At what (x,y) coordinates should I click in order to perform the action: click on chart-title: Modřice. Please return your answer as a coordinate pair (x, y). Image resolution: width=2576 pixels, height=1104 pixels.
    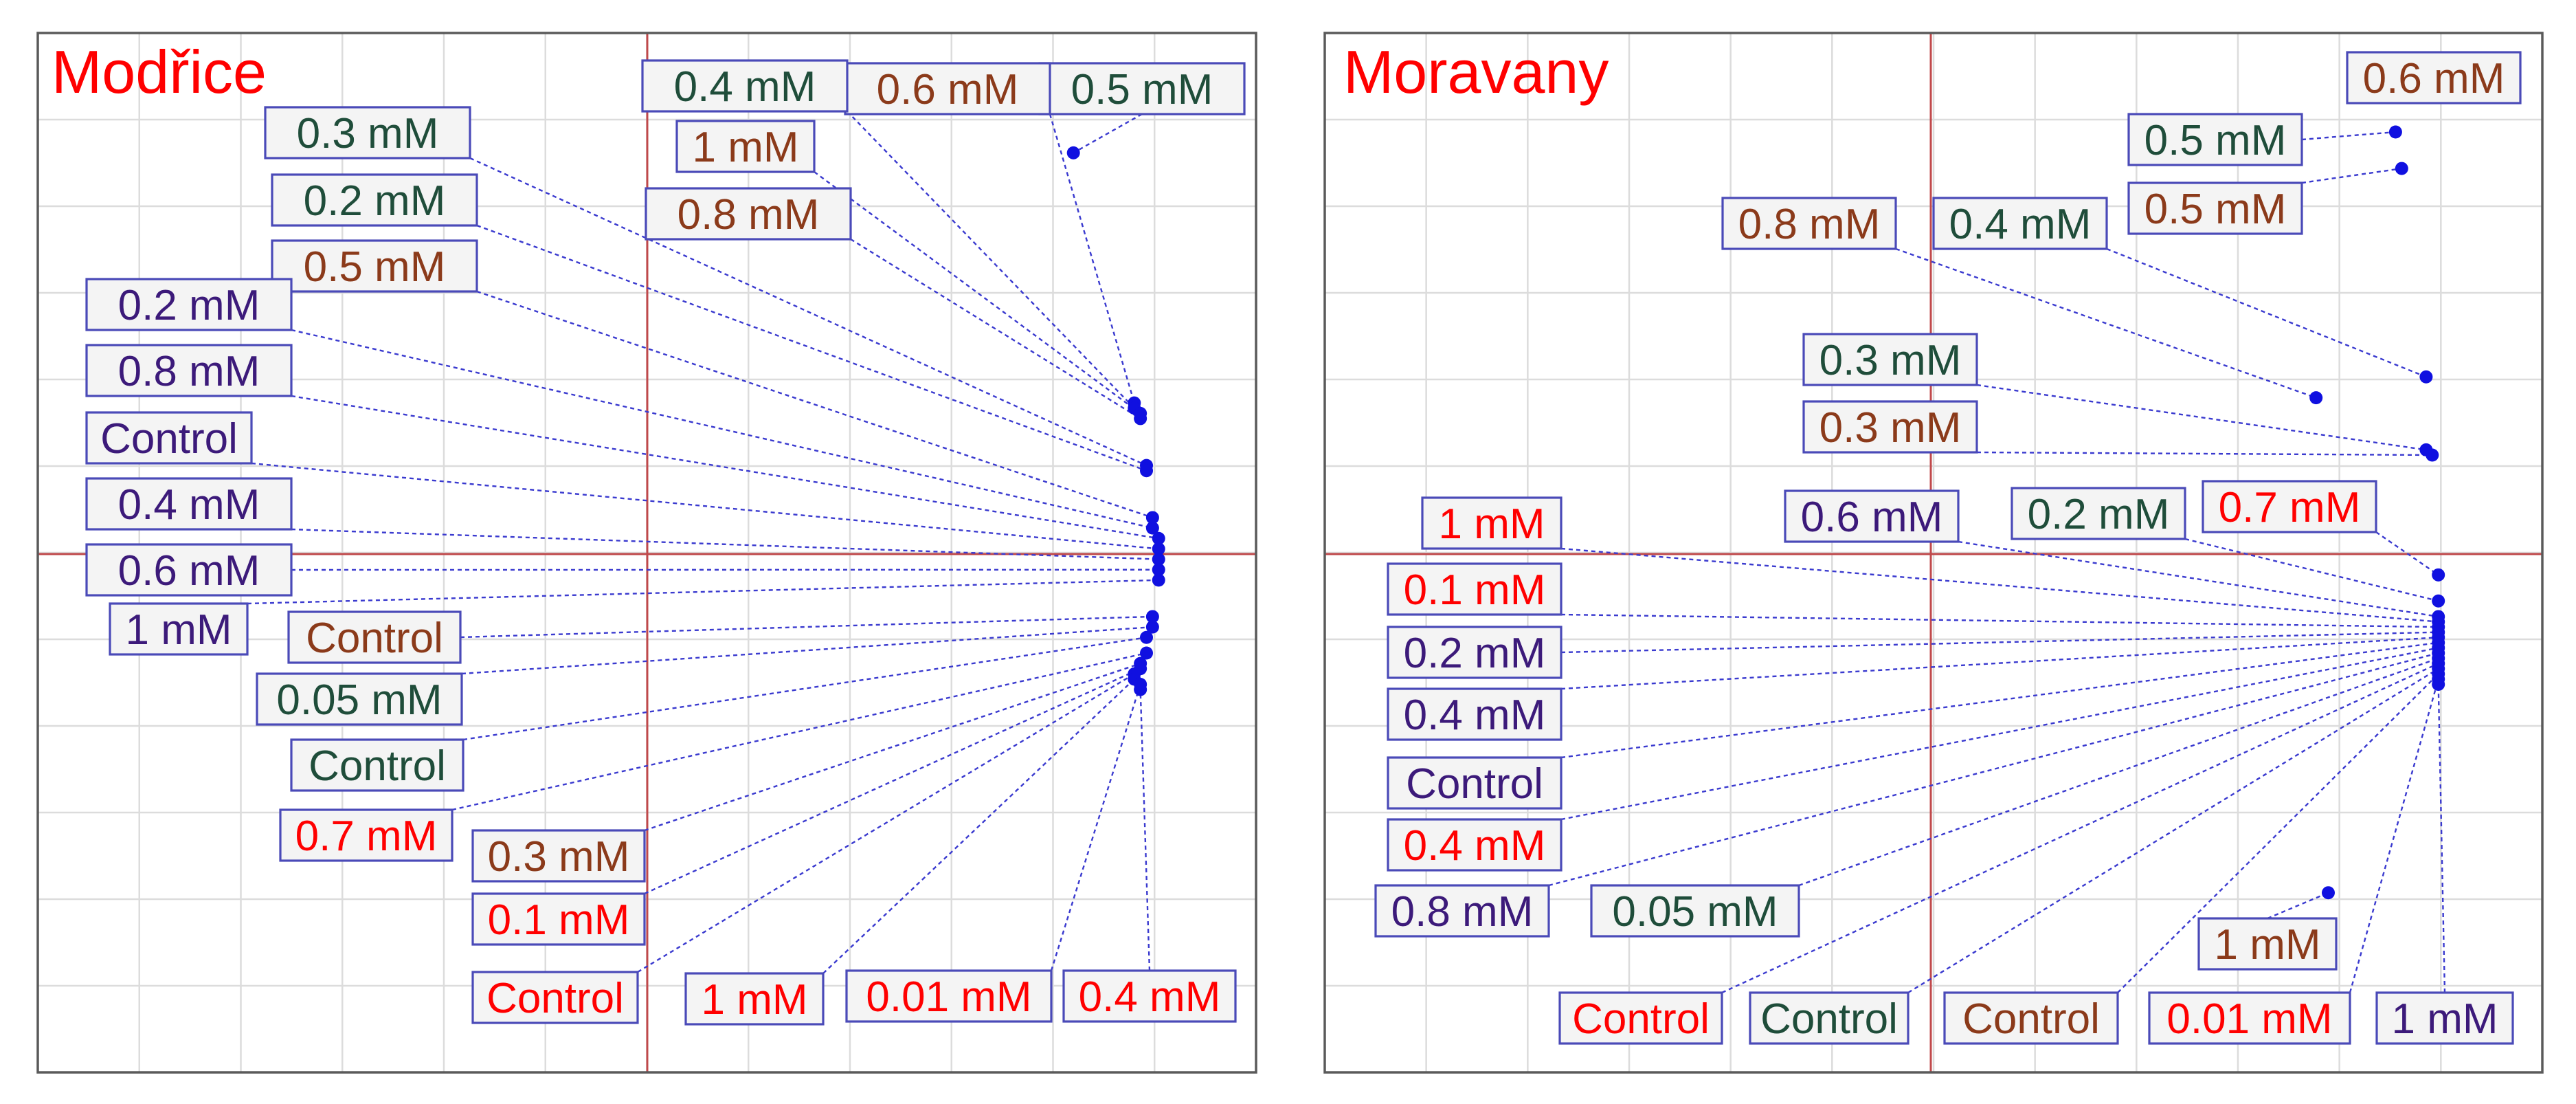
    Looking at the image, I should click on (159, 72).